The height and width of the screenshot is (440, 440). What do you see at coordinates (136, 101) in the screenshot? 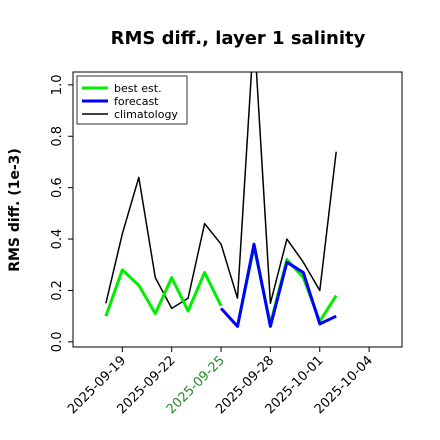
I see `legend-label: forecast` at bounding box center [136, 101].